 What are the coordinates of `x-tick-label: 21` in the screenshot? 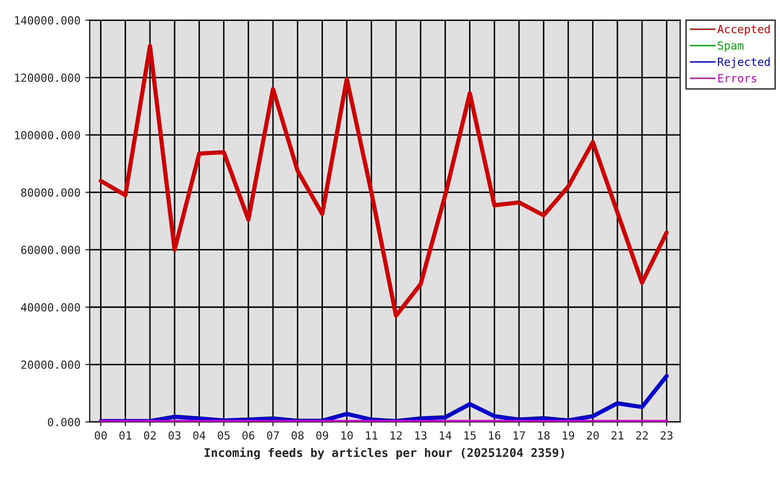 It's located at (618, 435).